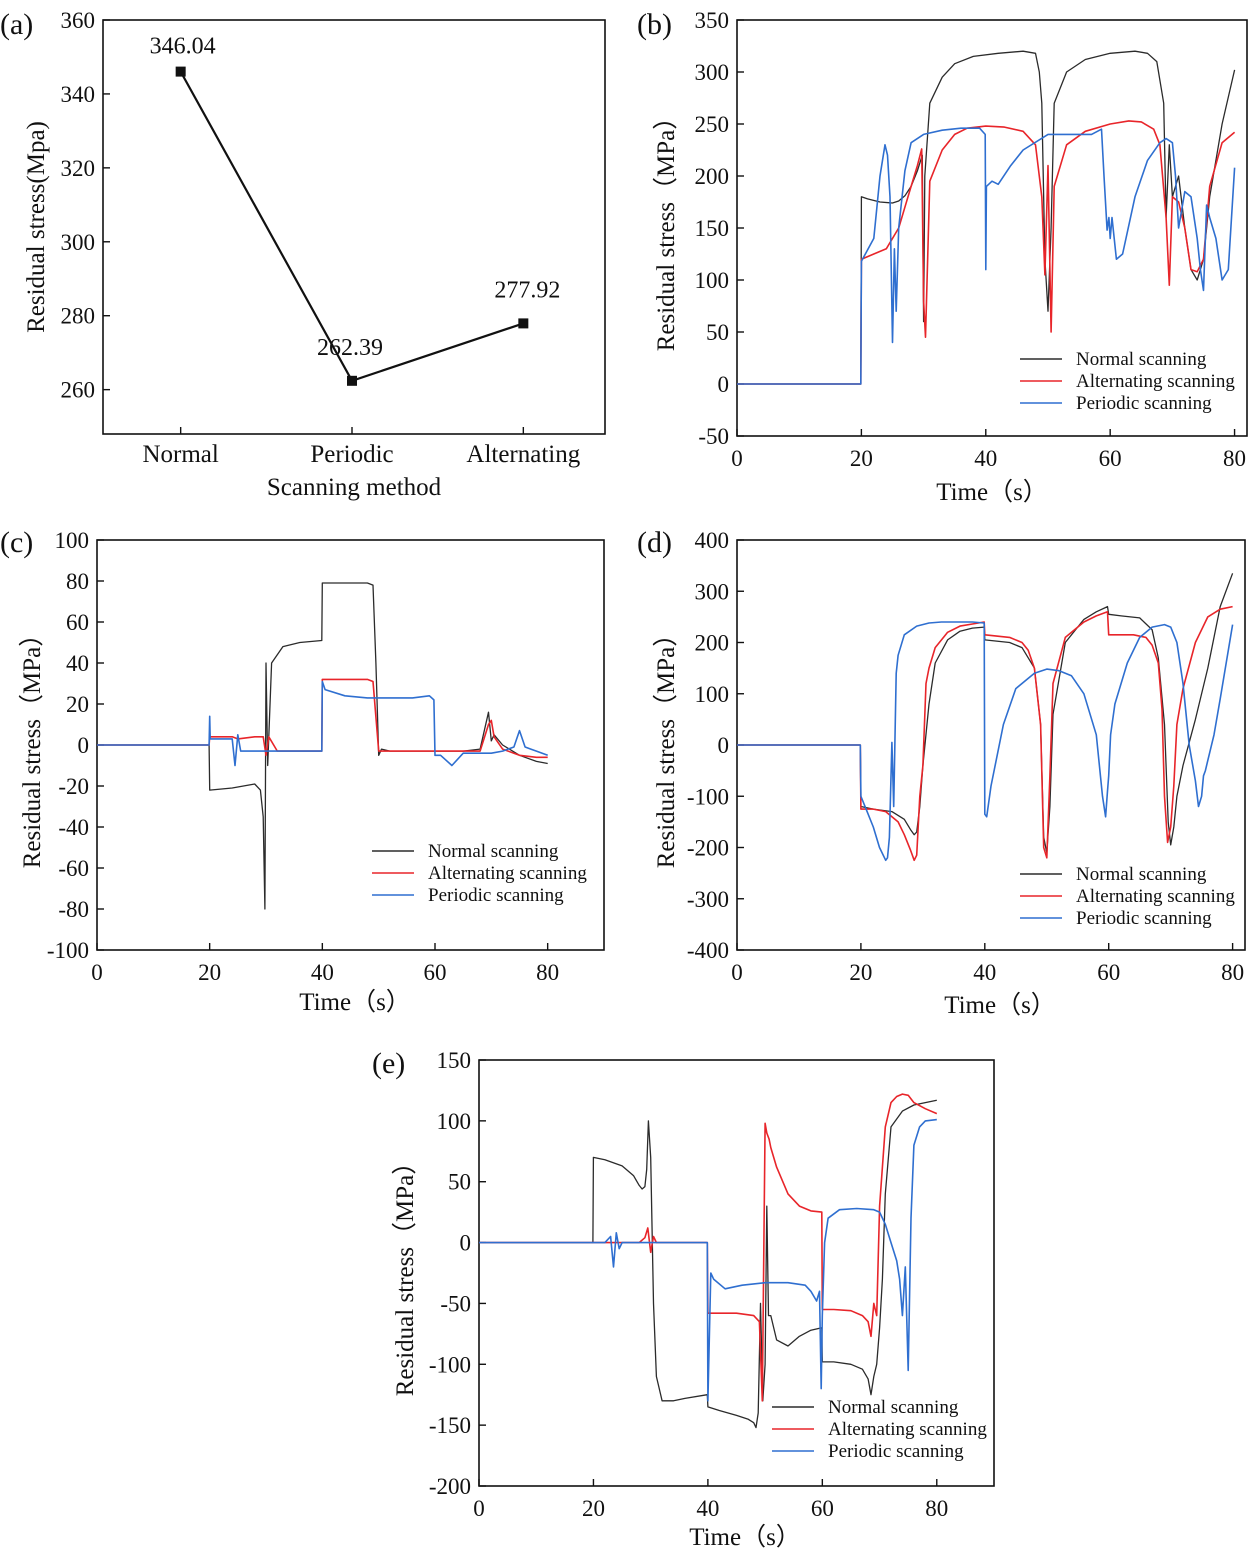 Image resolution: width=1256 pixels, height=1552 pixels. I want to click on panel-label: (c), so click(16, 542).